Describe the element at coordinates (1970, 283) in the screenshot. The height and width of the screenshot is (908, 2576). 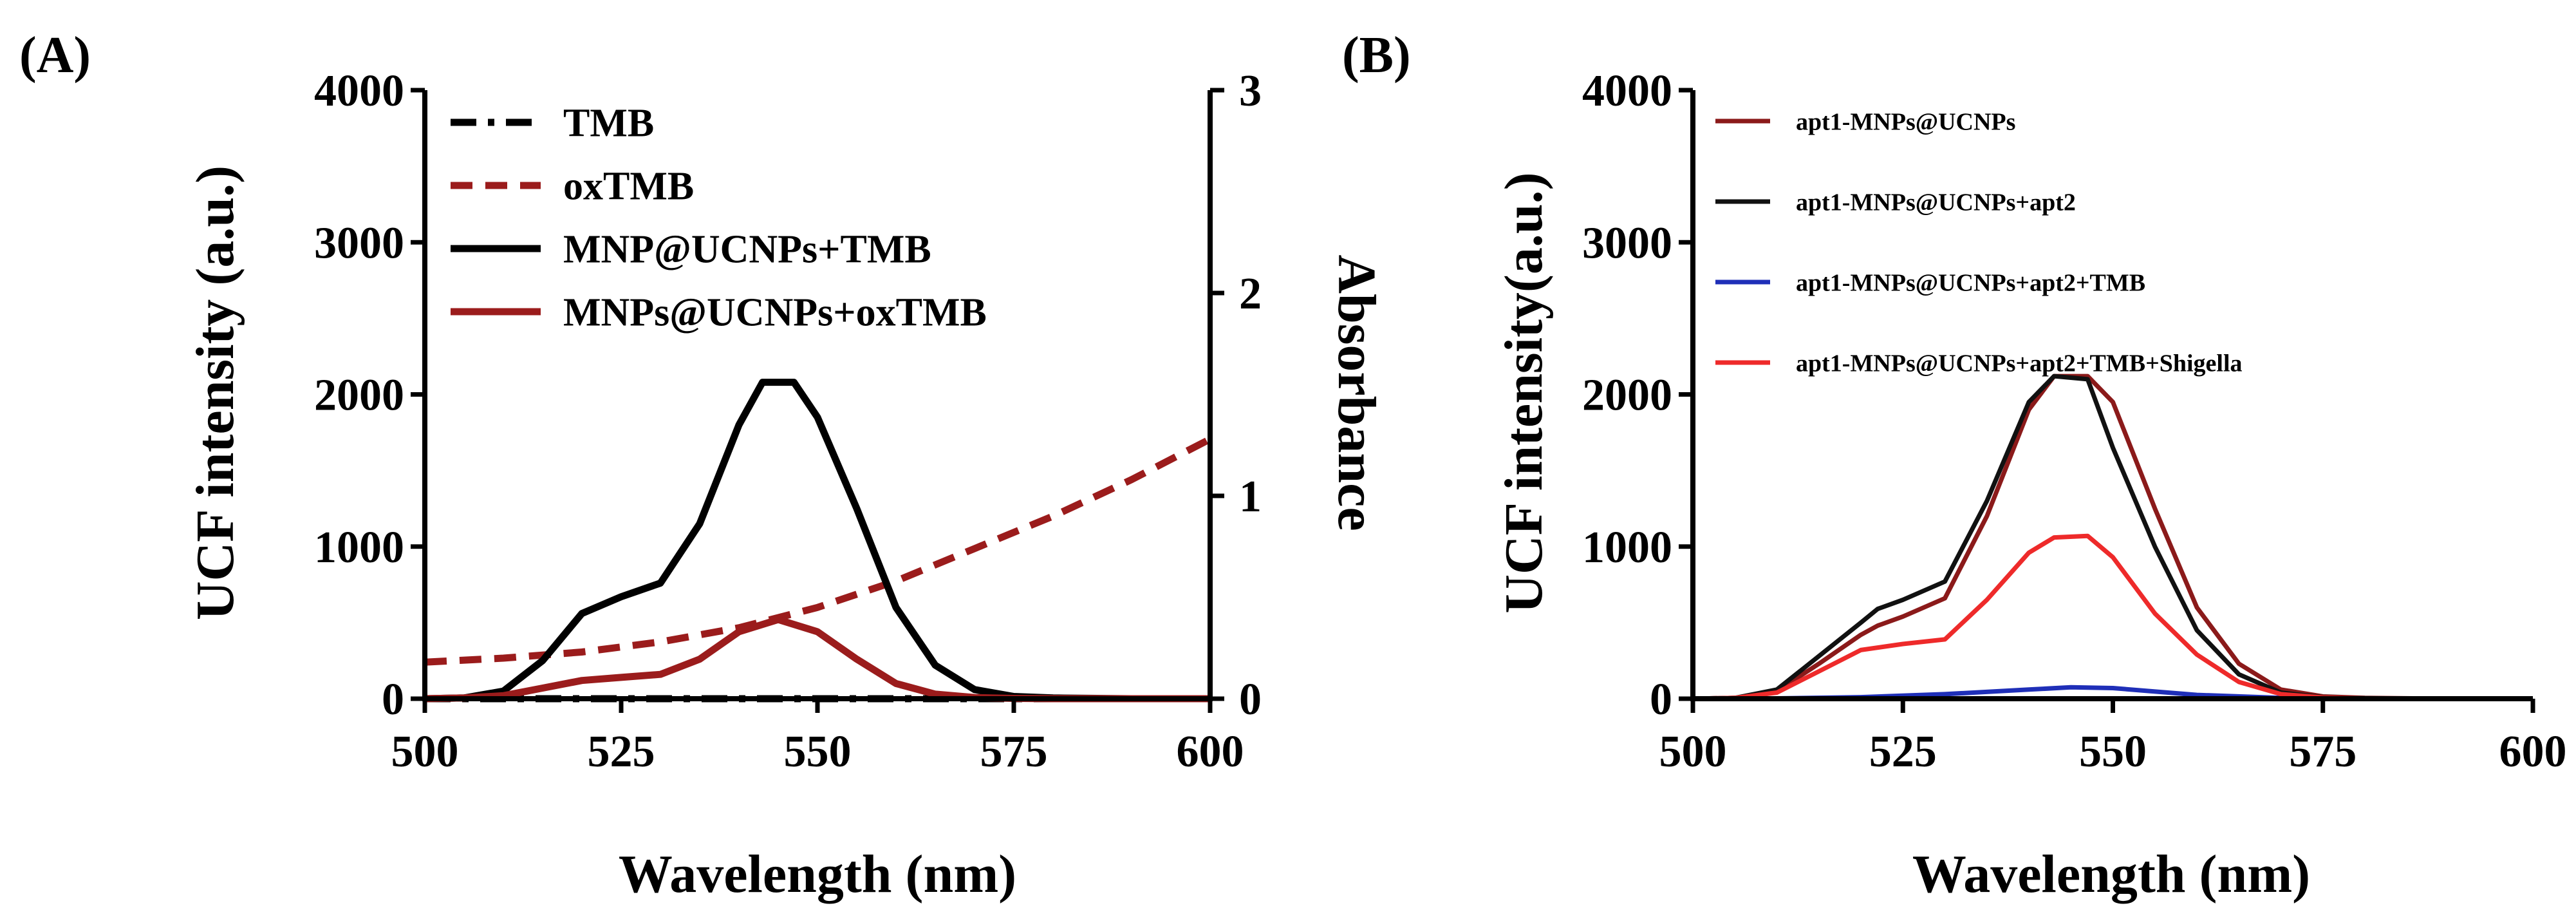
I see `legend-label-3: apt1-MNPs@UCNPs+apt2+TMB` at that location.